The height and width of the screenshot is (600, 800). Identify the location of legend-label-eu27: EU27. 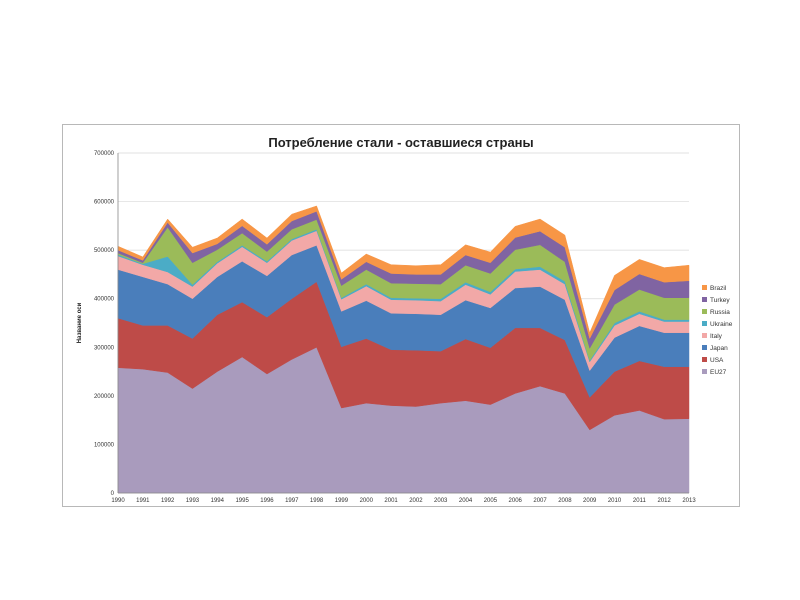
(718, 372).